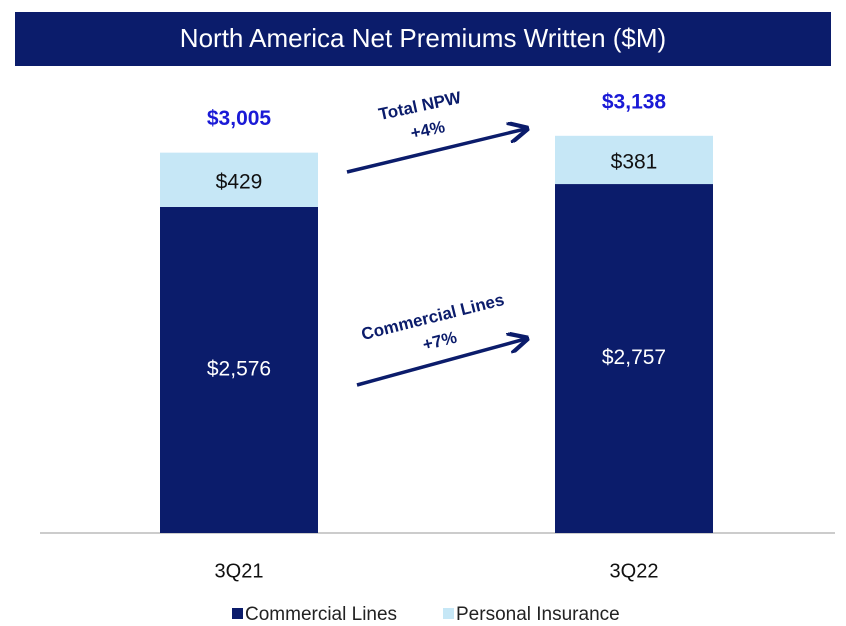 The width and height of the screenshot is (846, 626). Describe the element at coordinates (239, 118) in the screenshot. I see `total-label: $3,005` at that location.